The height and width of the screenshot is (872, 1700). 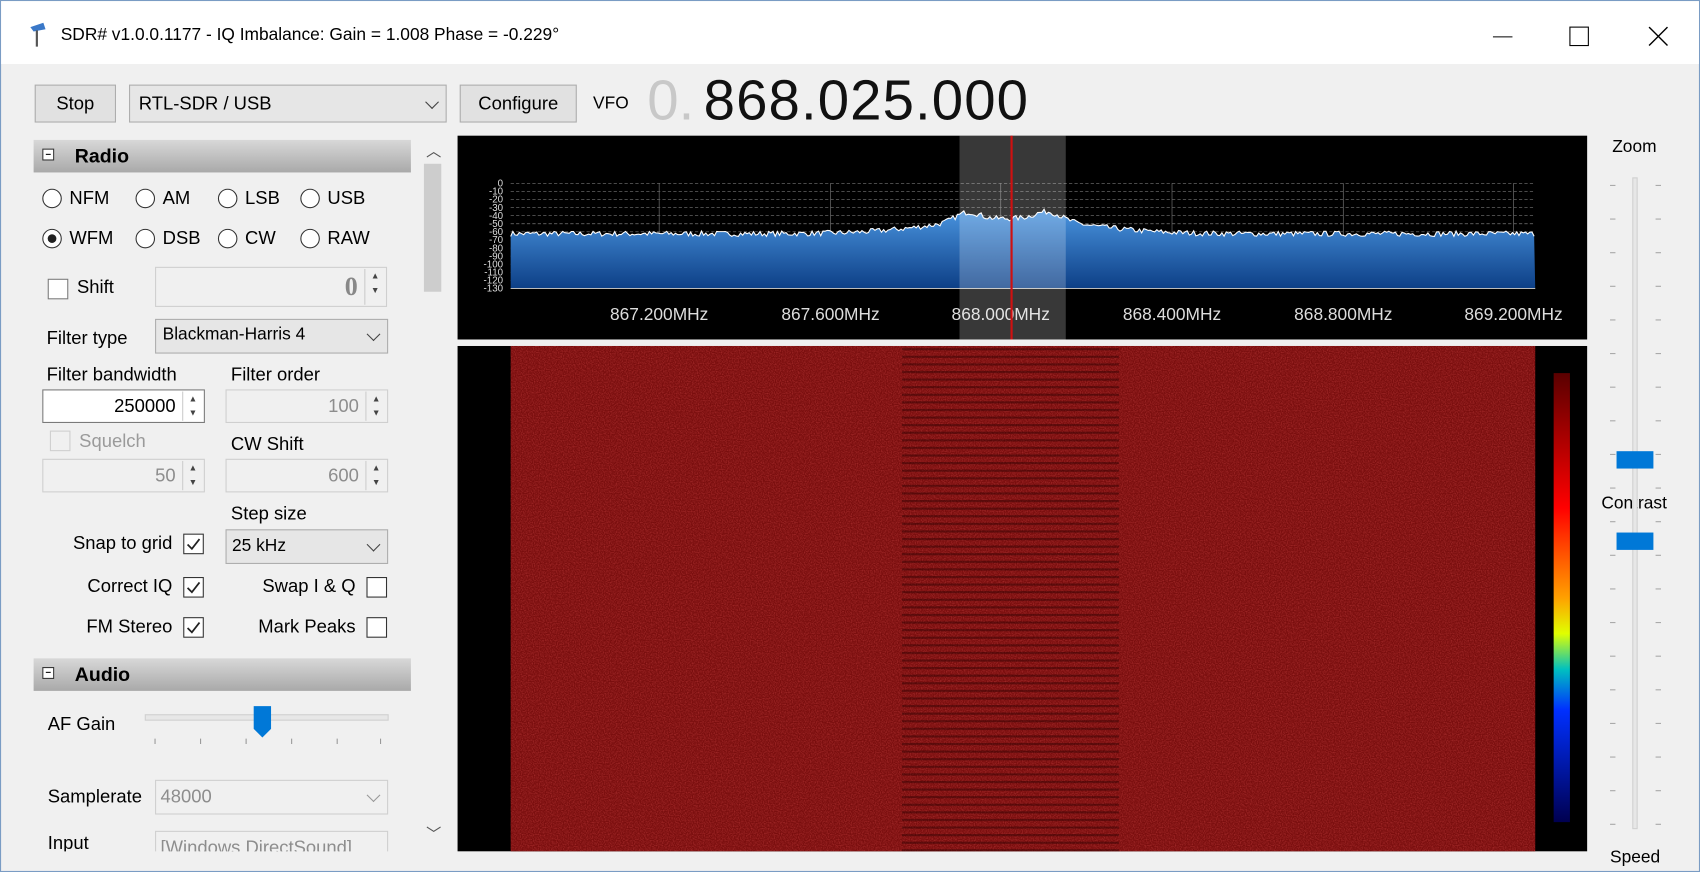 I want to click on check-label: Mark Peaks, so click(x=307, y=626).